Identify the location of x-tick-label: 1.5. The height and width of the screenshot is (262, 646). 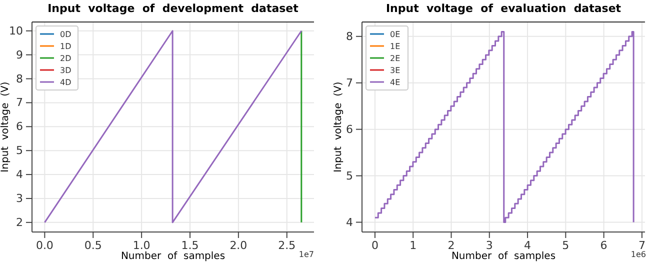
(190, 245).